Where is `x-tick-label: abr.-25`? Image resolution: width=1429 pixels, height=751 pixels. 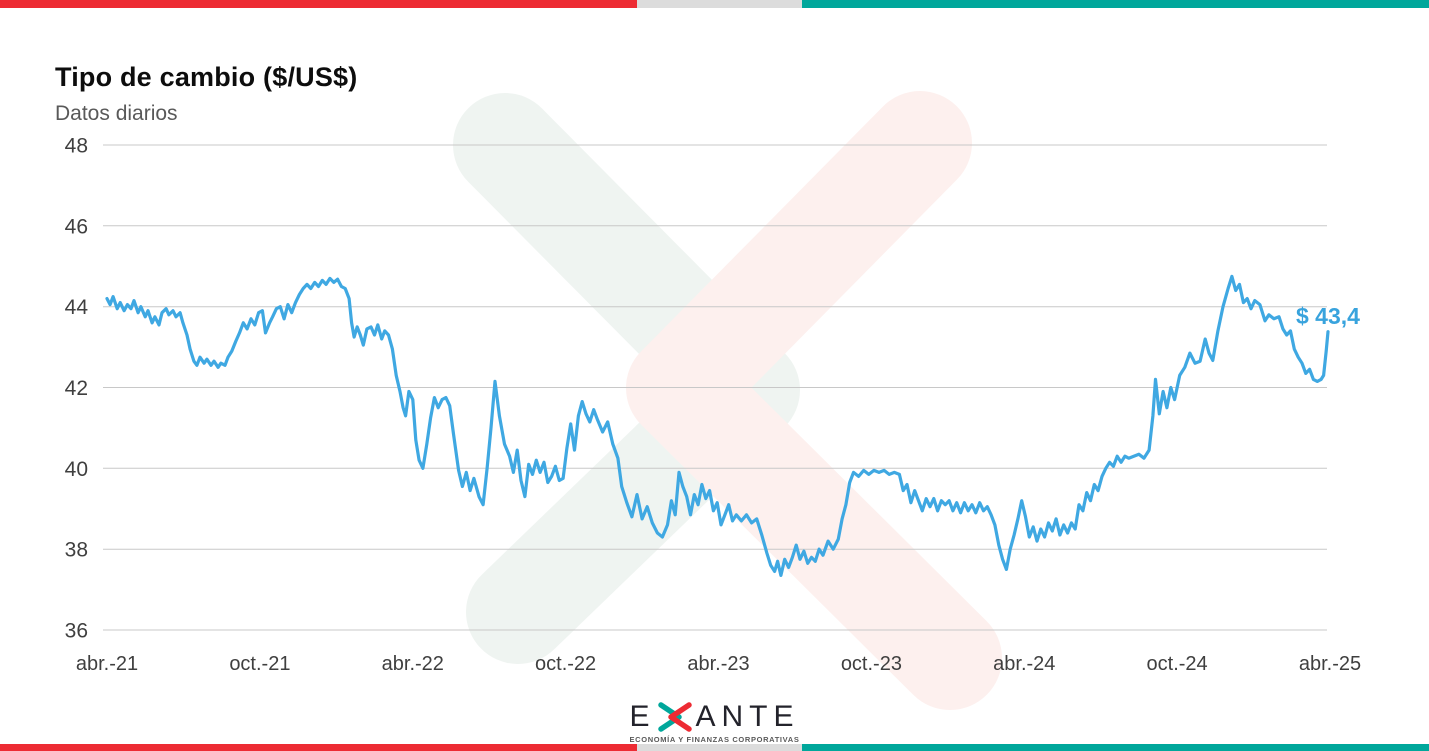
x-tick-label: abr.-25 is located at coordinates (1330, 664).